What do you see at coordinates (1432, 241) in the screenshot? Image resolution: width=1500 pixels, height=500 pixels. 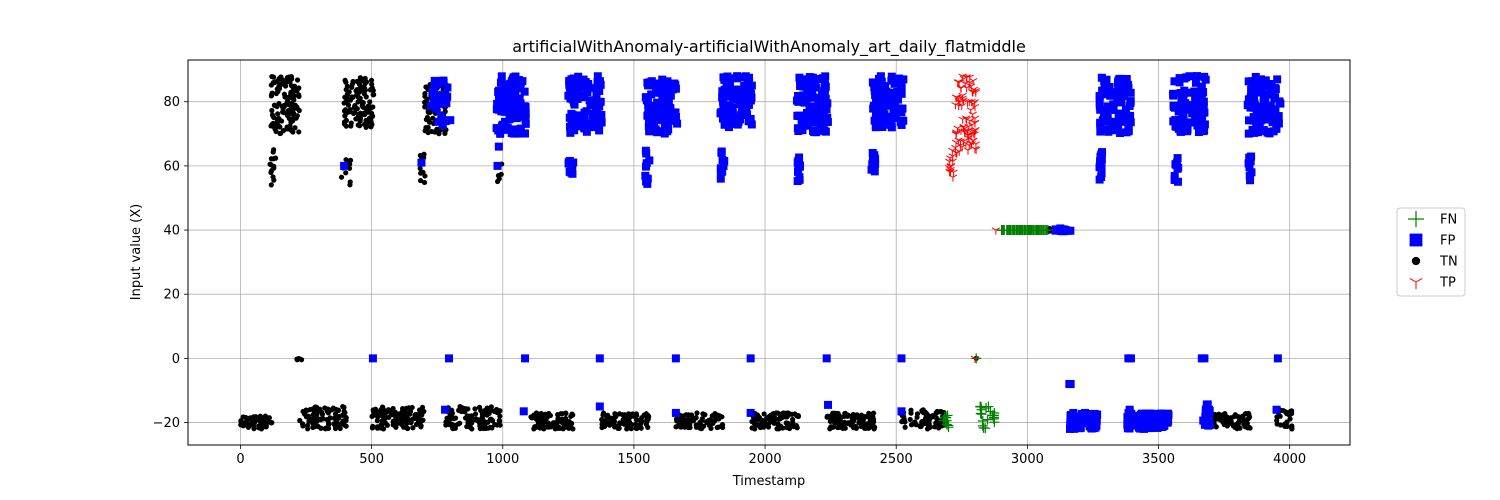 I see `legend-item-fp: FP` at bounding box center [1432, 241].